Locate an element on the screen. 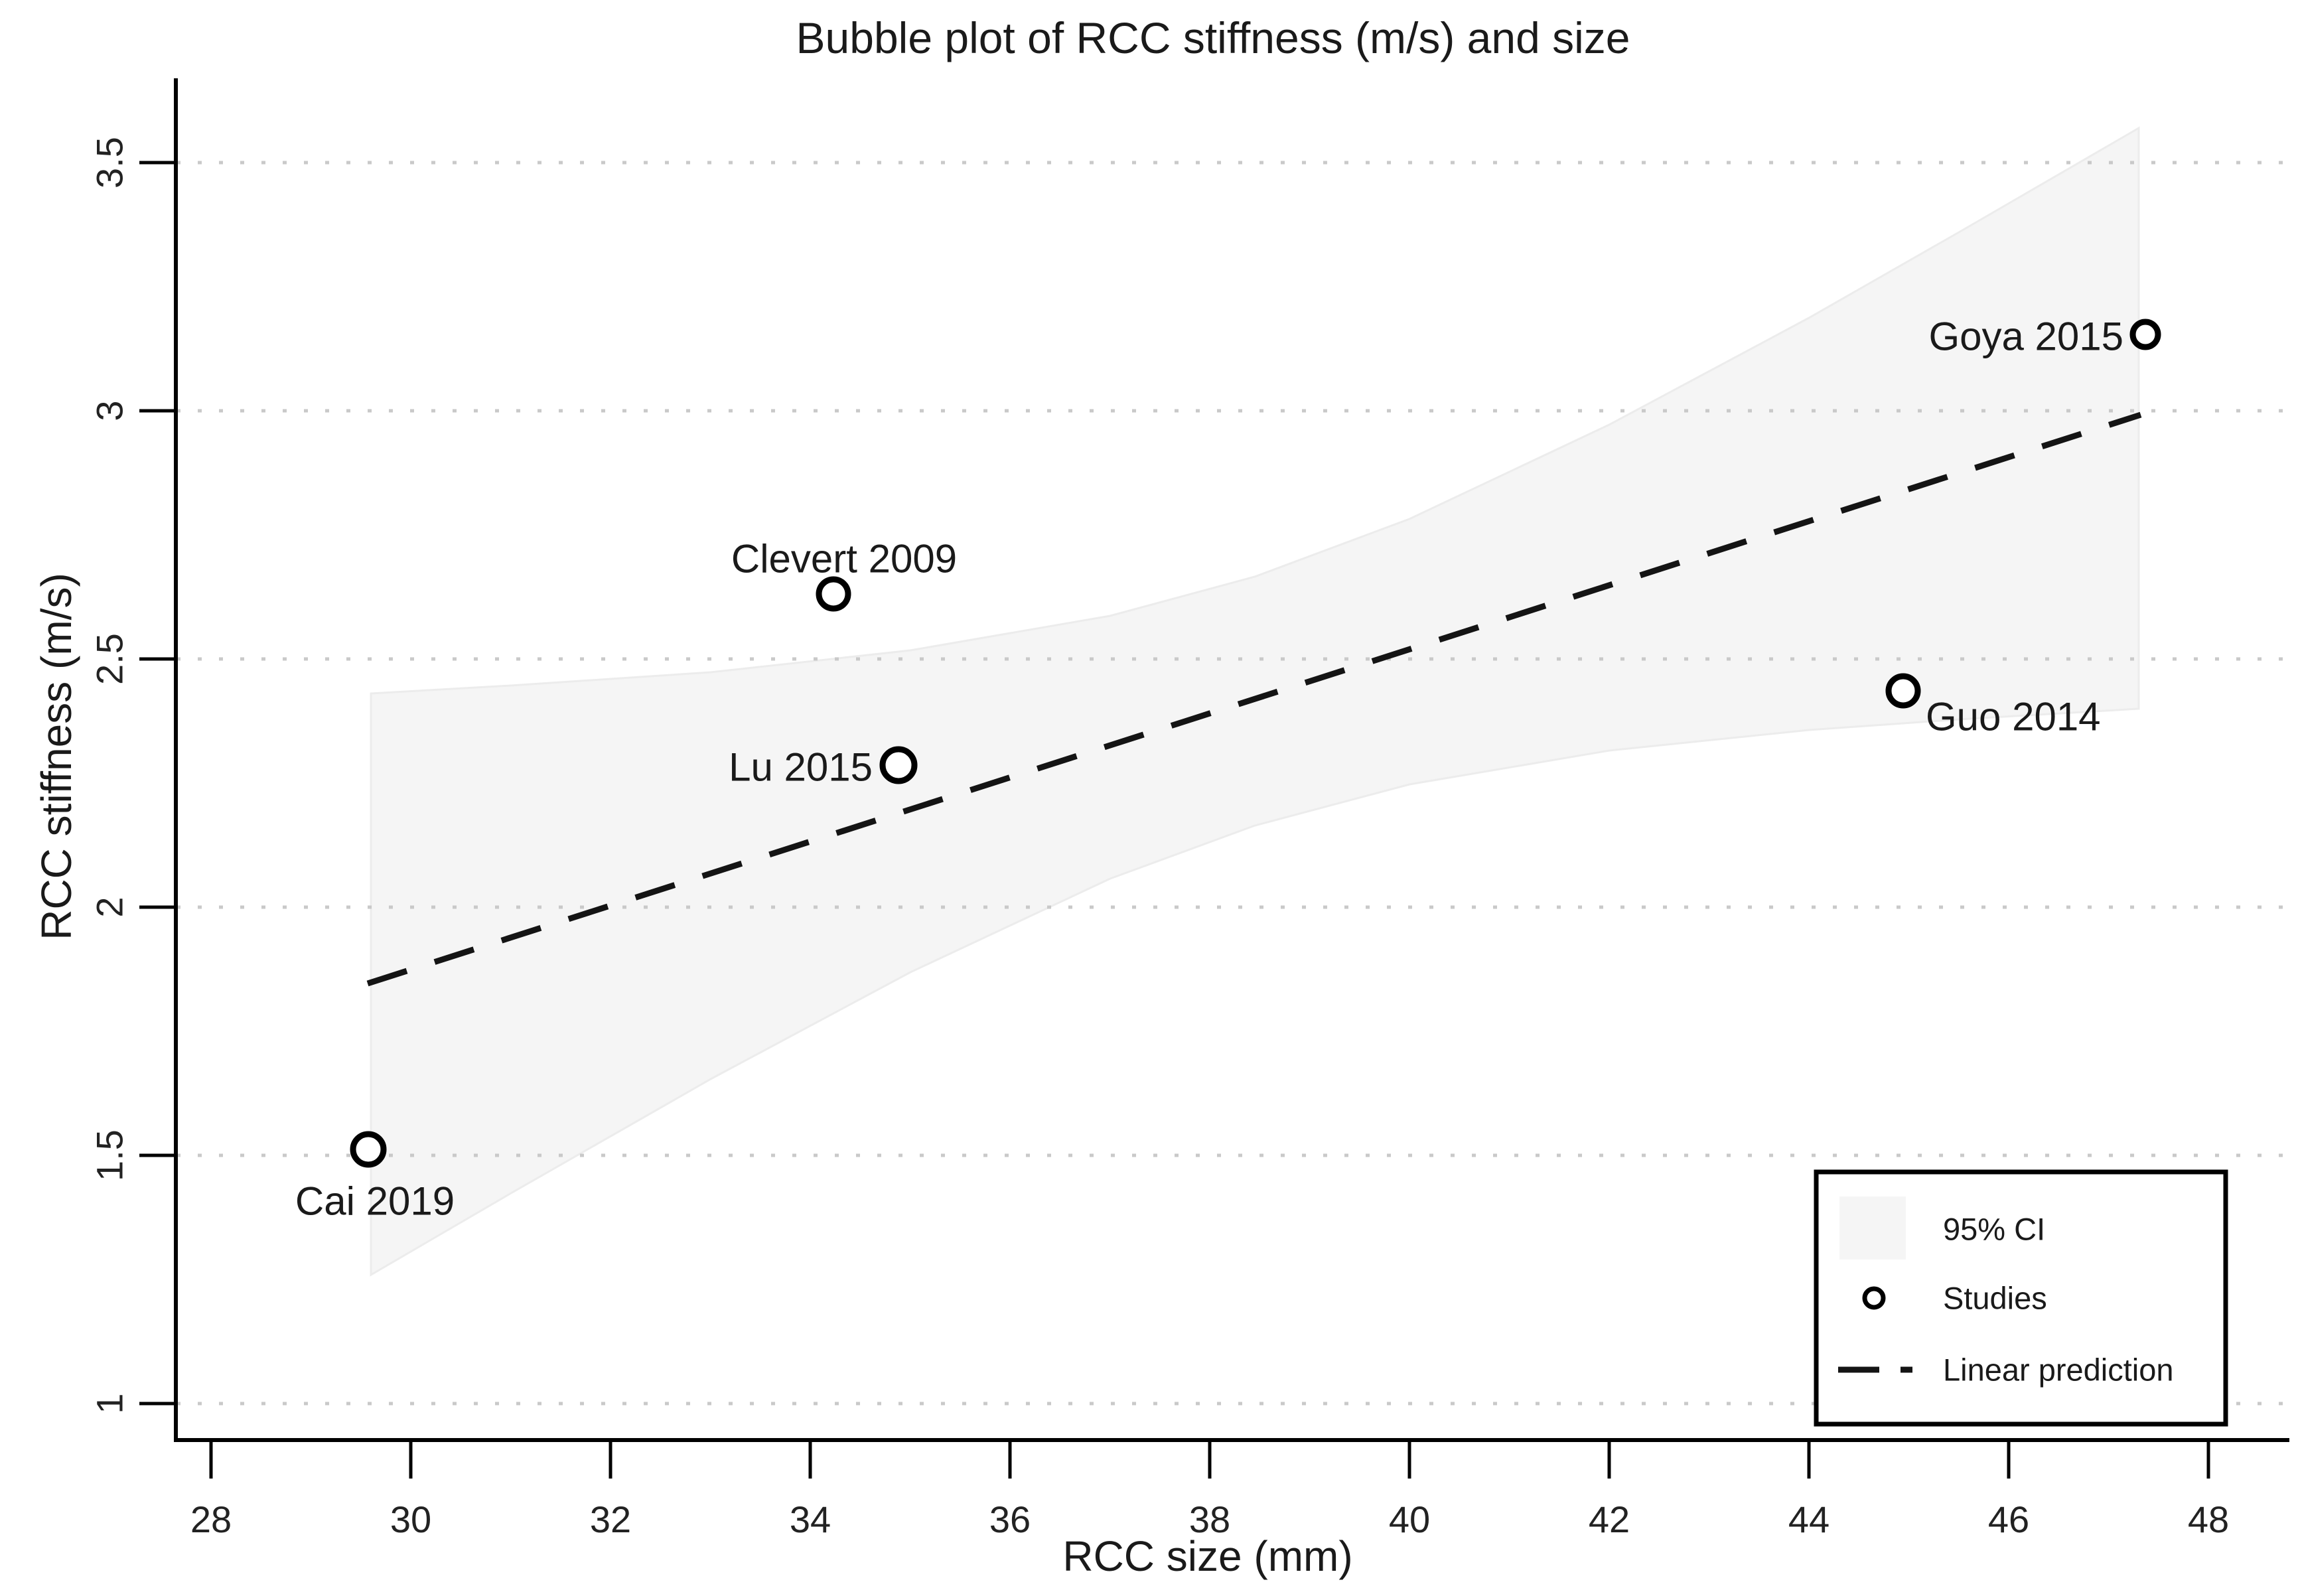  legend-studies-label: Studies is located at coordinates (1995, 1298).